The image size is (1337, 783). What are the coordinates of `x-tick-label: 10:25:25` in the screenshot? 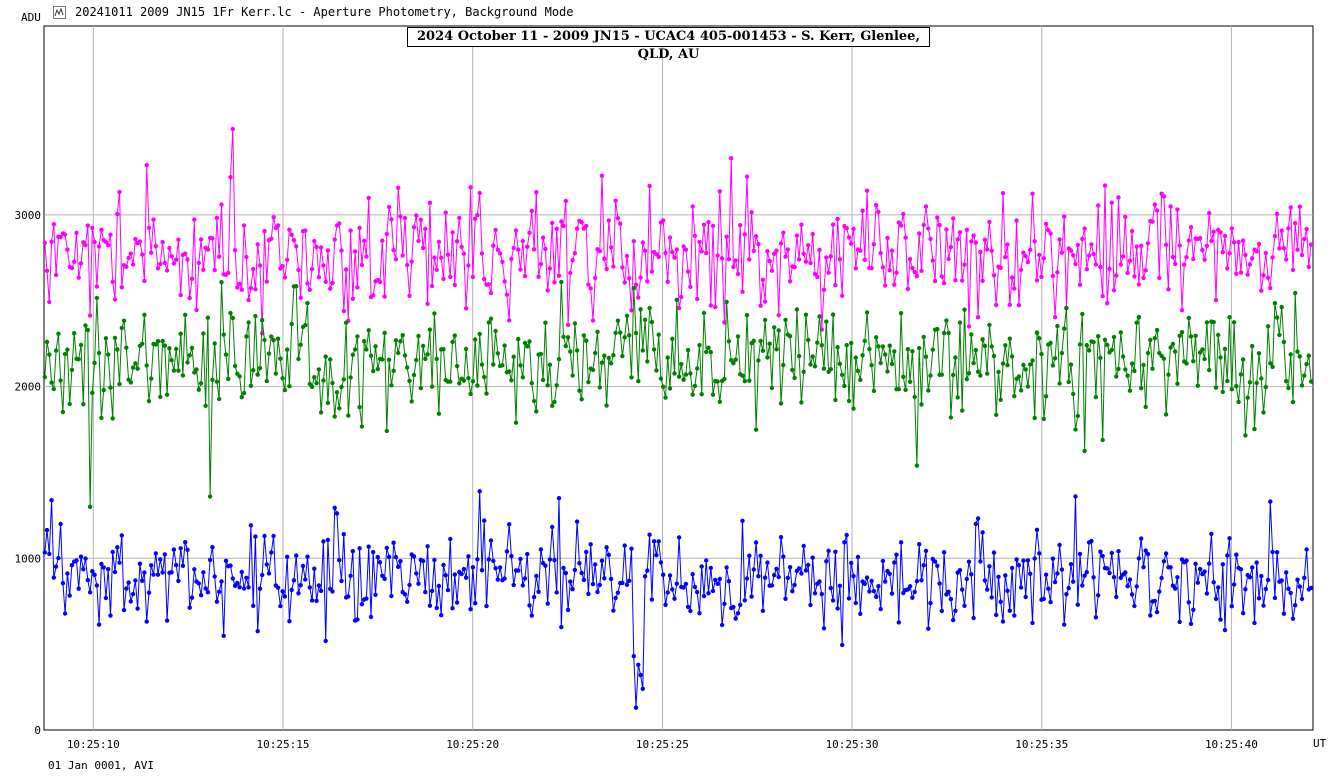 It's located at (662, 744).